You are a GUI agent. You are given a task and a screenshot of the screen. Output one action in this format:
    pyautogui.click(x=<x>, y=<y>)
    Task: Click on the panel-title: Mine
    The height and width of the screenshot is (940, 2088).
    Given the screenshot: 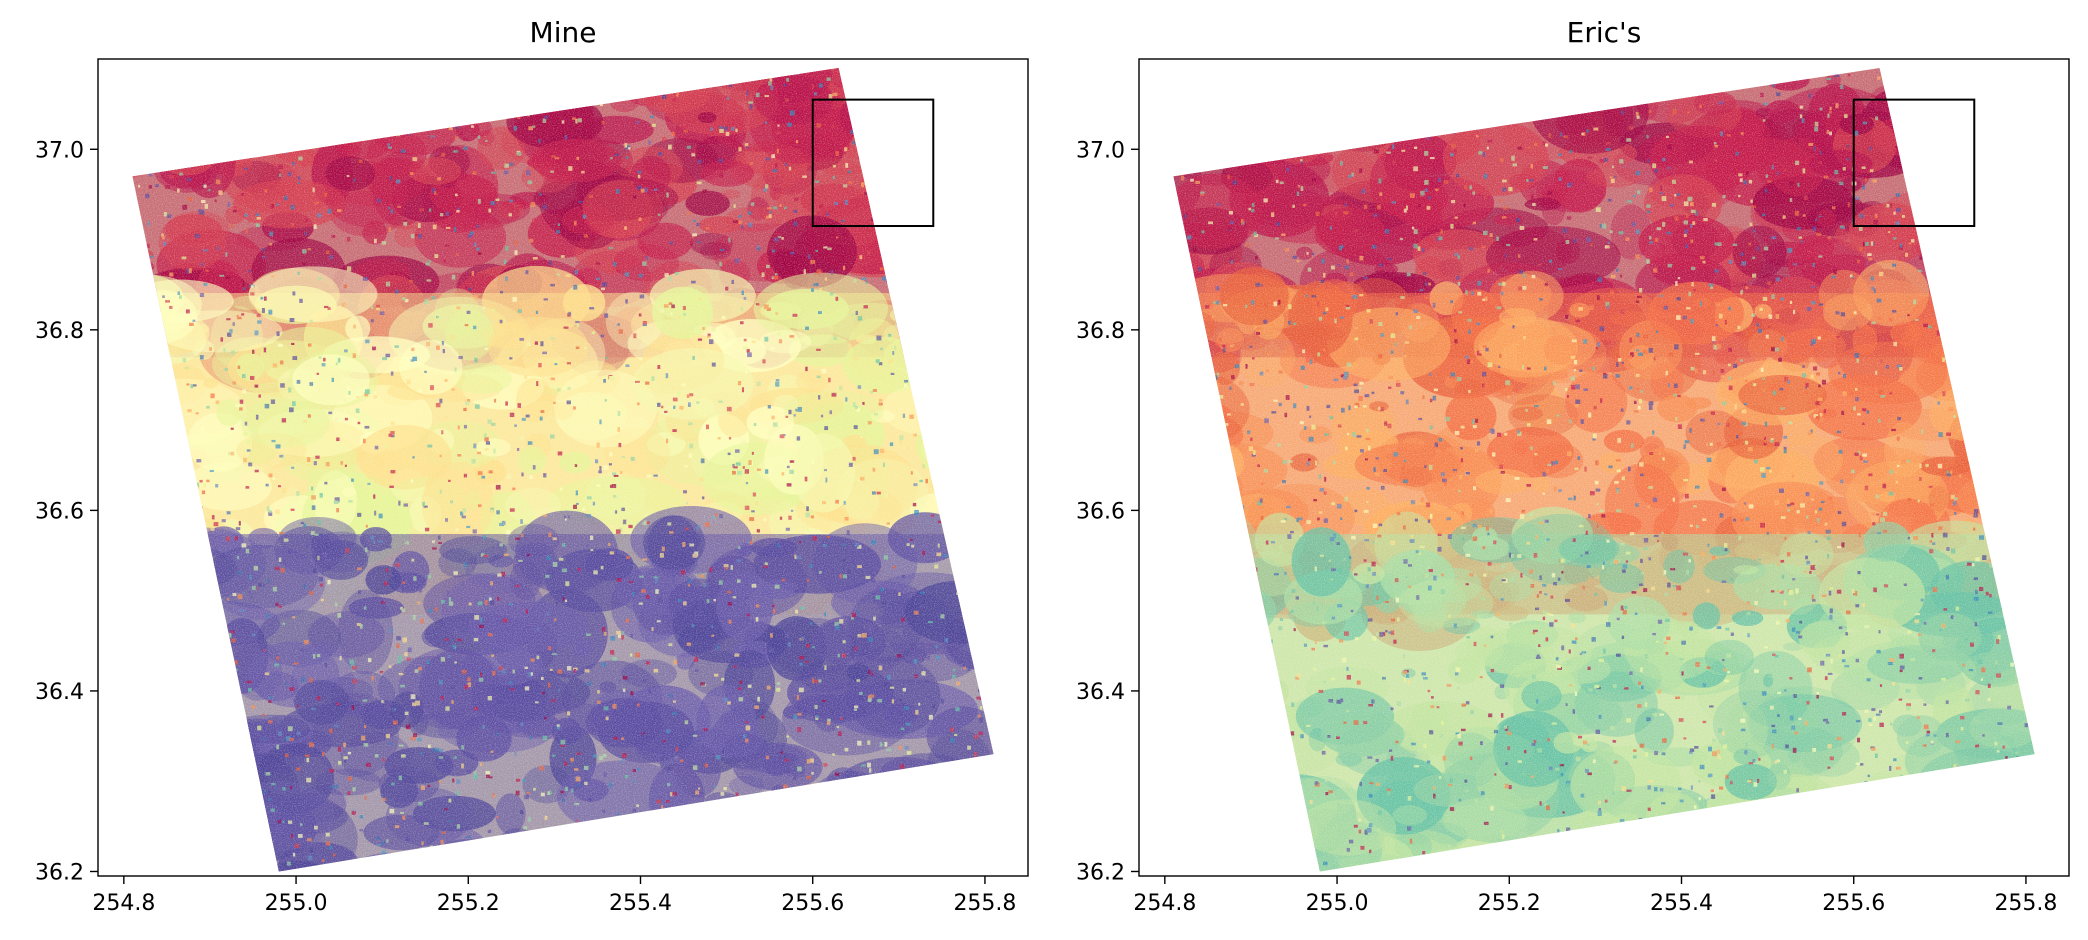 What is the action you would take?
    pyautogui.click(x=563, y=32)
    